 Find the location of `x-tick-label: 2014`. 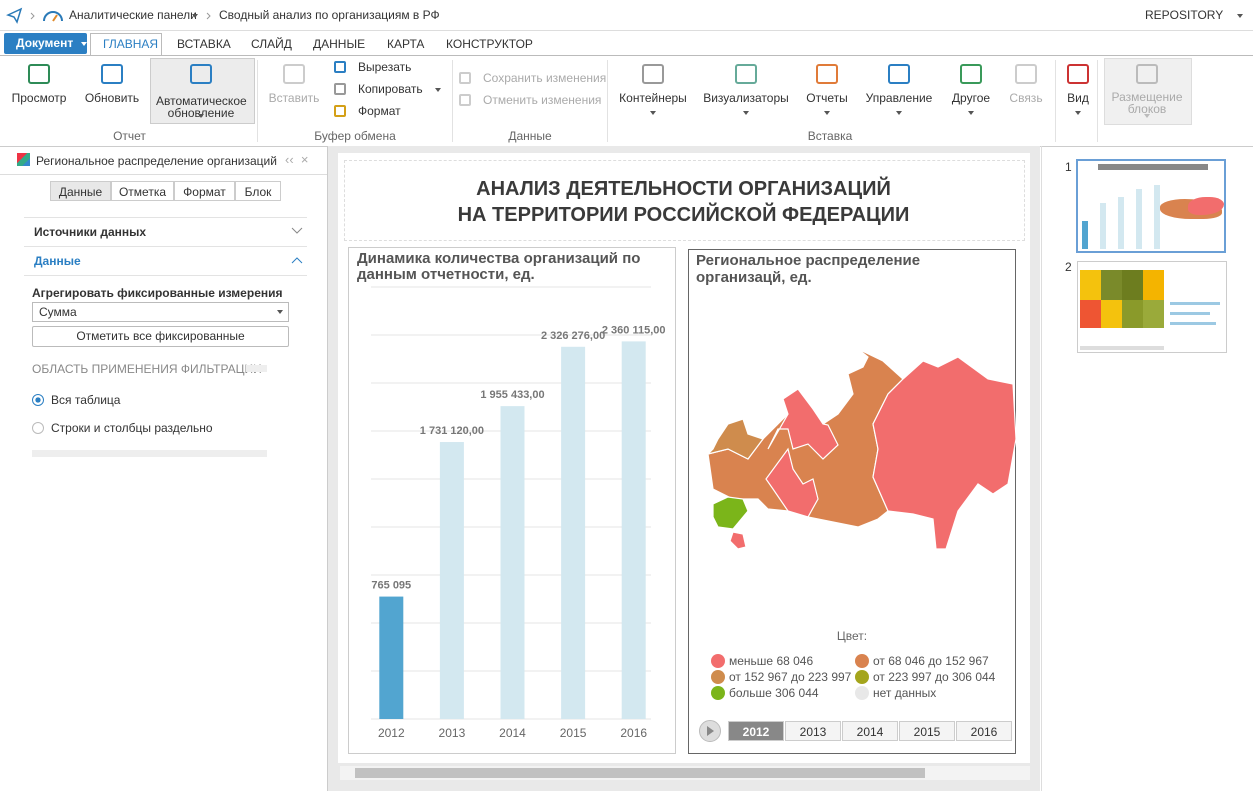

x-tick-label: 2014 is located at coordinates (512, 733).